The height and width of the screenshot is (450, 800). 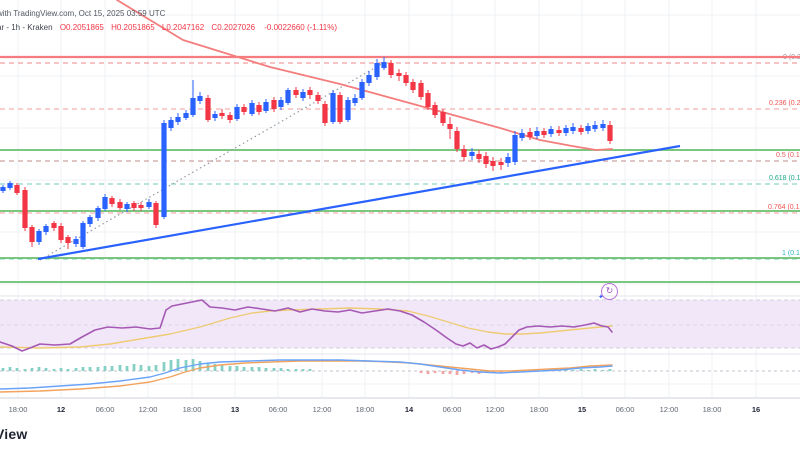 What do you see at coordinates (409, 409) in the screenshot?
I see `time-tick-label: 14` at bounding box center [409, 409].